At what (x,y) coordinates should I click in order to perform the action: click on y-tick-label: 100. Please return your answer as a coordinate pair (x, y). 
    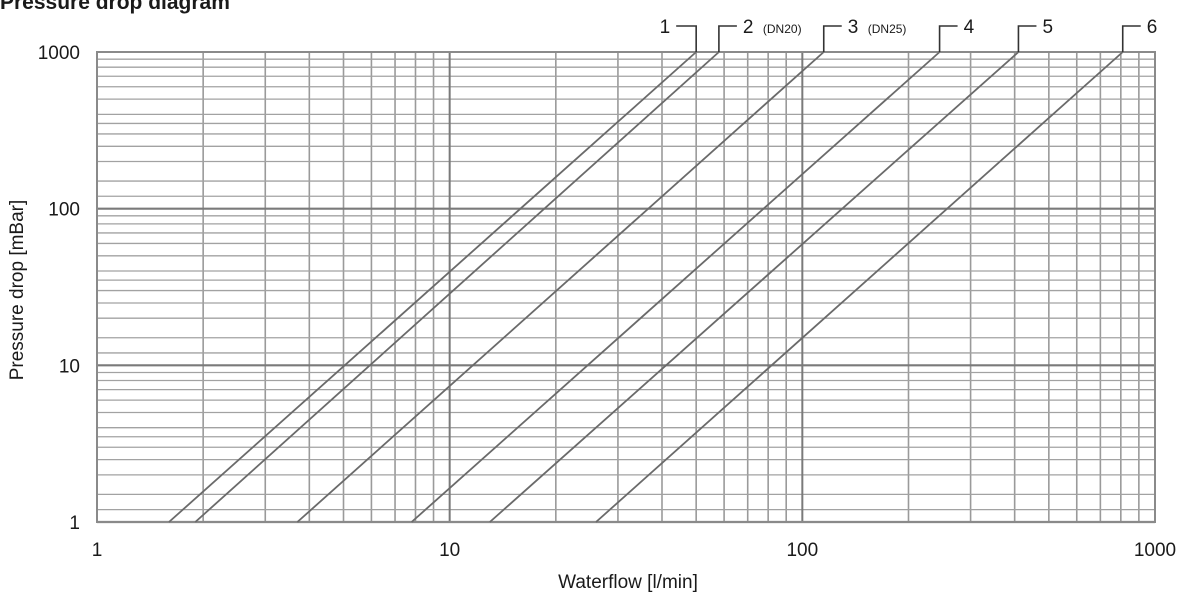
    Looking at the image, I should click on (64, 210).